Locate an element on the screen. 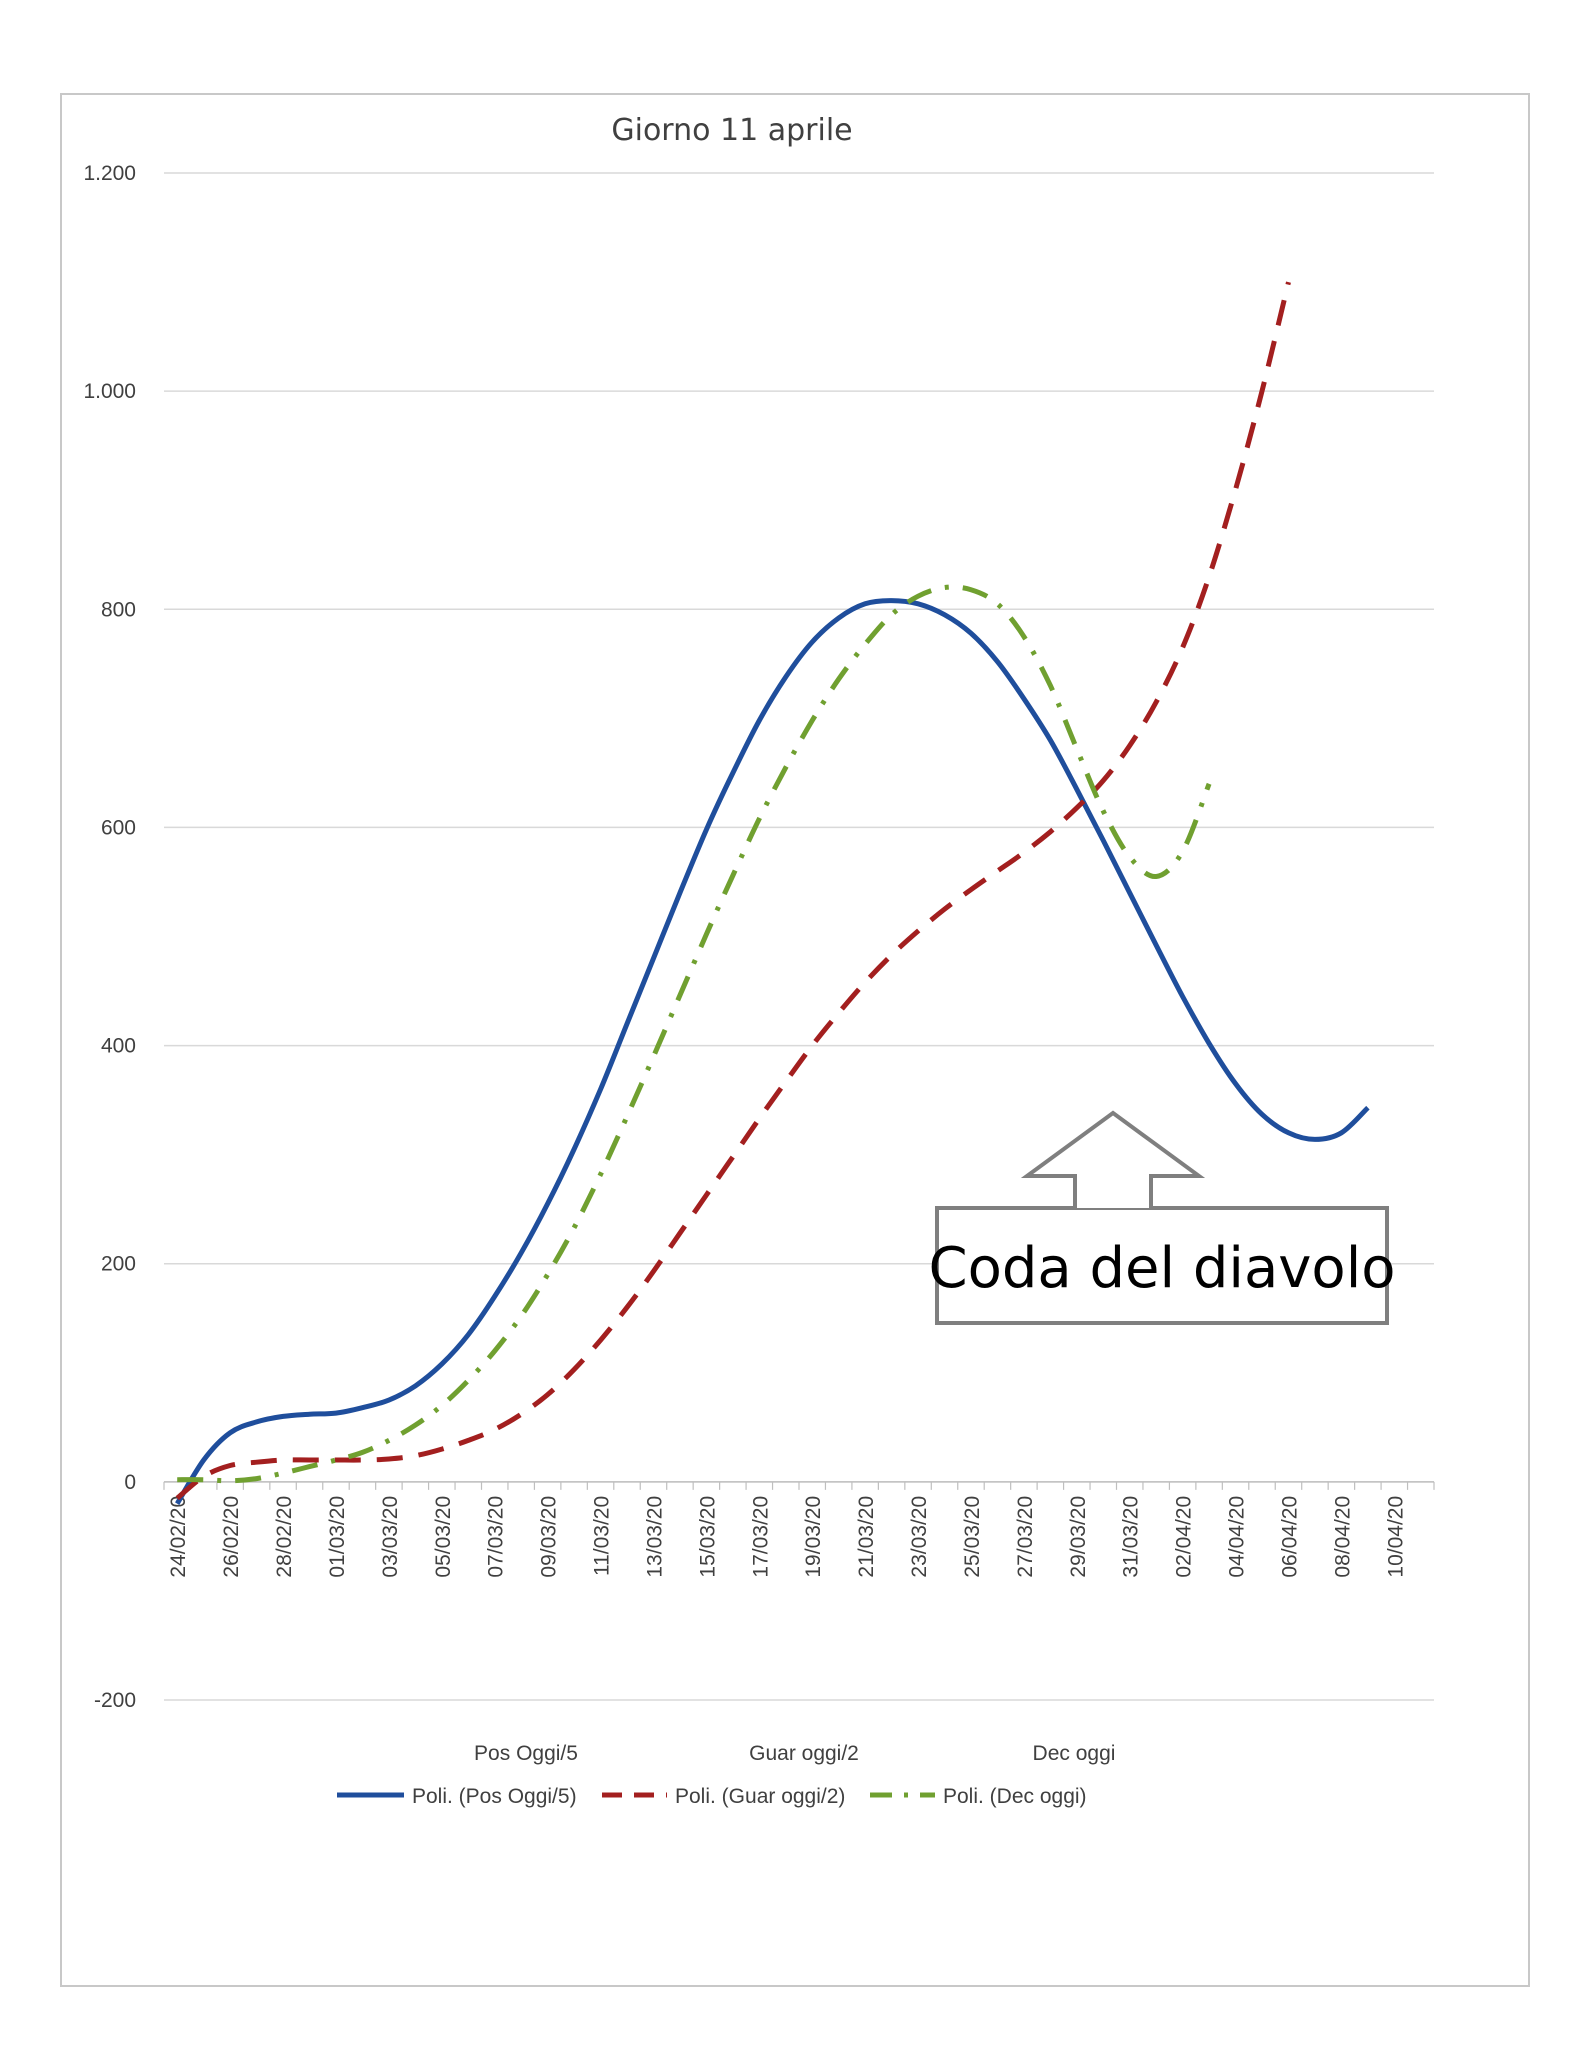 This screenshot has height=2054, width=1595. x-tick-label: 31/03/20 is located at coordinates (1131, 1537).